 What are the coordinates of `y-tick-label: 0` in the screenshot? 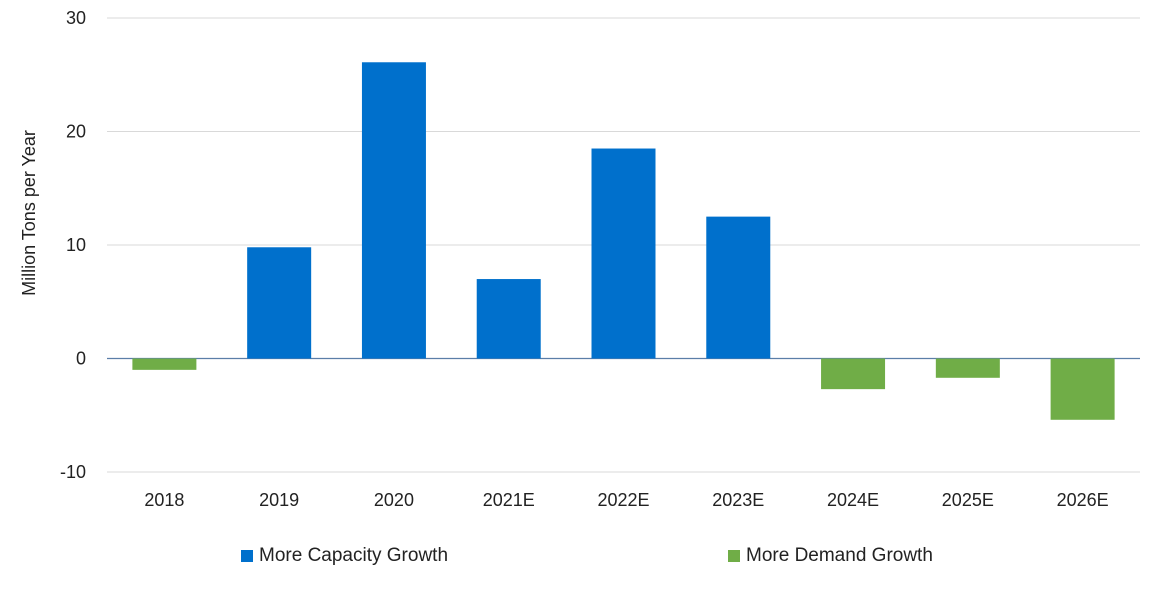 It's located at (81, 359).